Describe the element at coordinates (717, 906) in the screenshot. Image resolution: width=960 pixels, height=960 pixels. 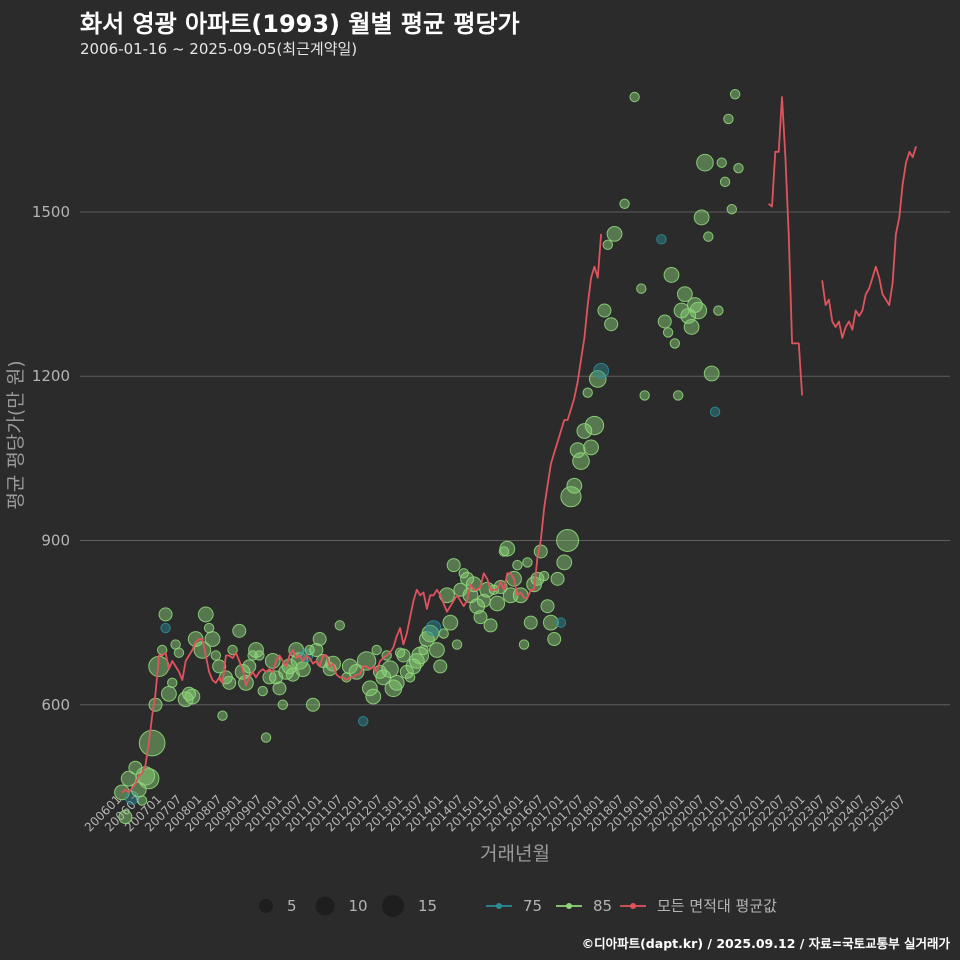
I see `legend-series-label: 모든 면적대 평균값` at that location.